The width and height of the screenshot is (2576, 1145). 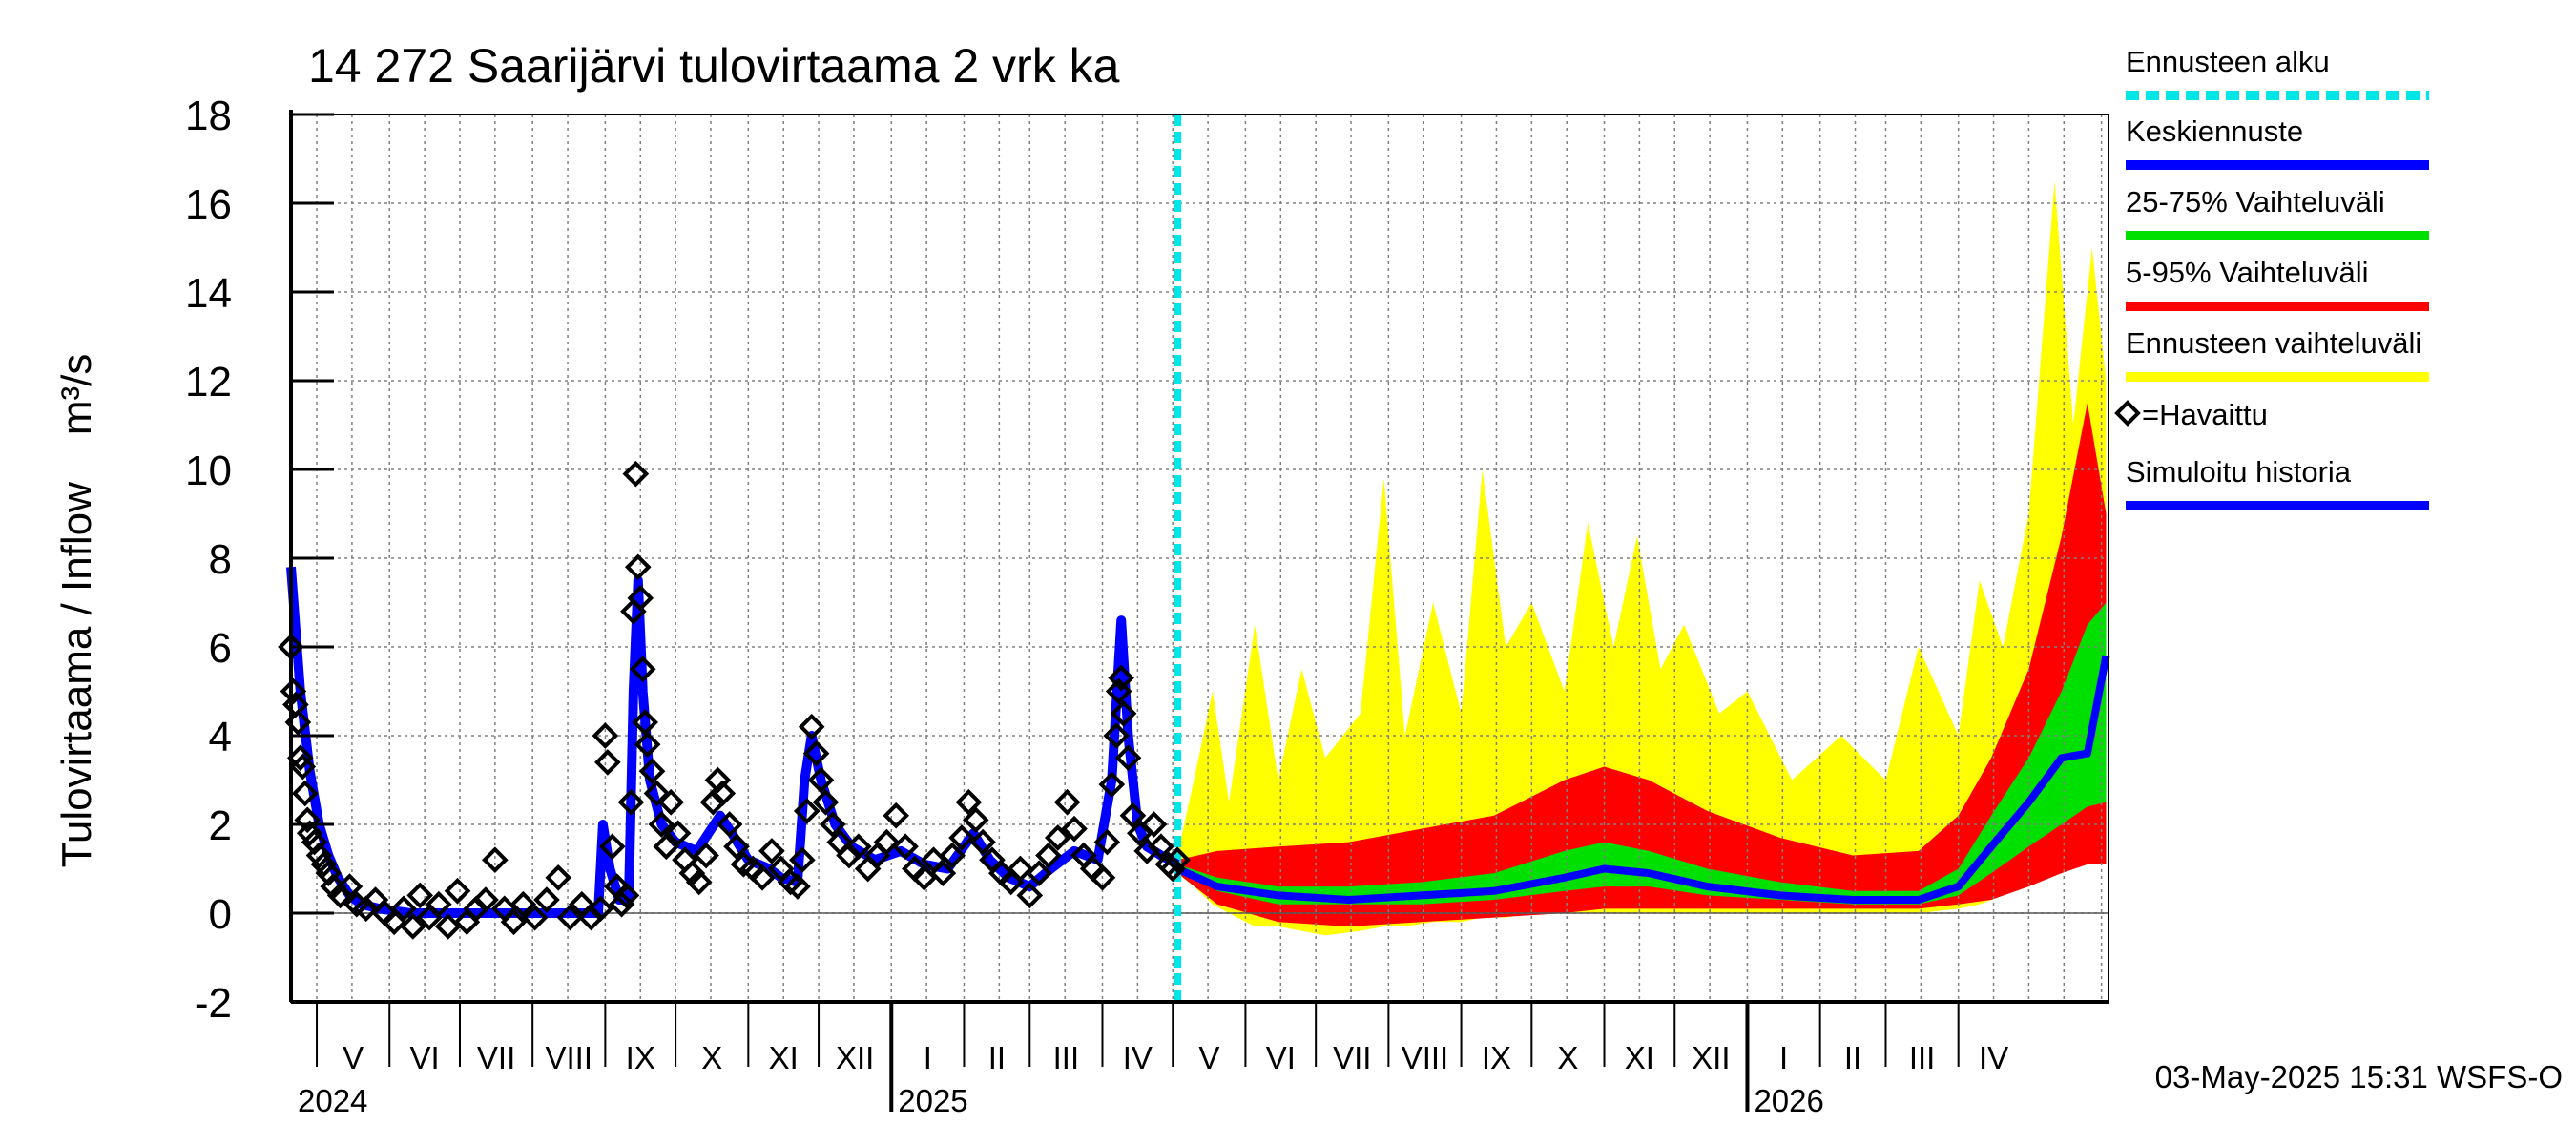 What do you see at coordinates (1993, 1057) in the screenshot?
I see `month-label: IV` at bounding box center [1993, 1057].